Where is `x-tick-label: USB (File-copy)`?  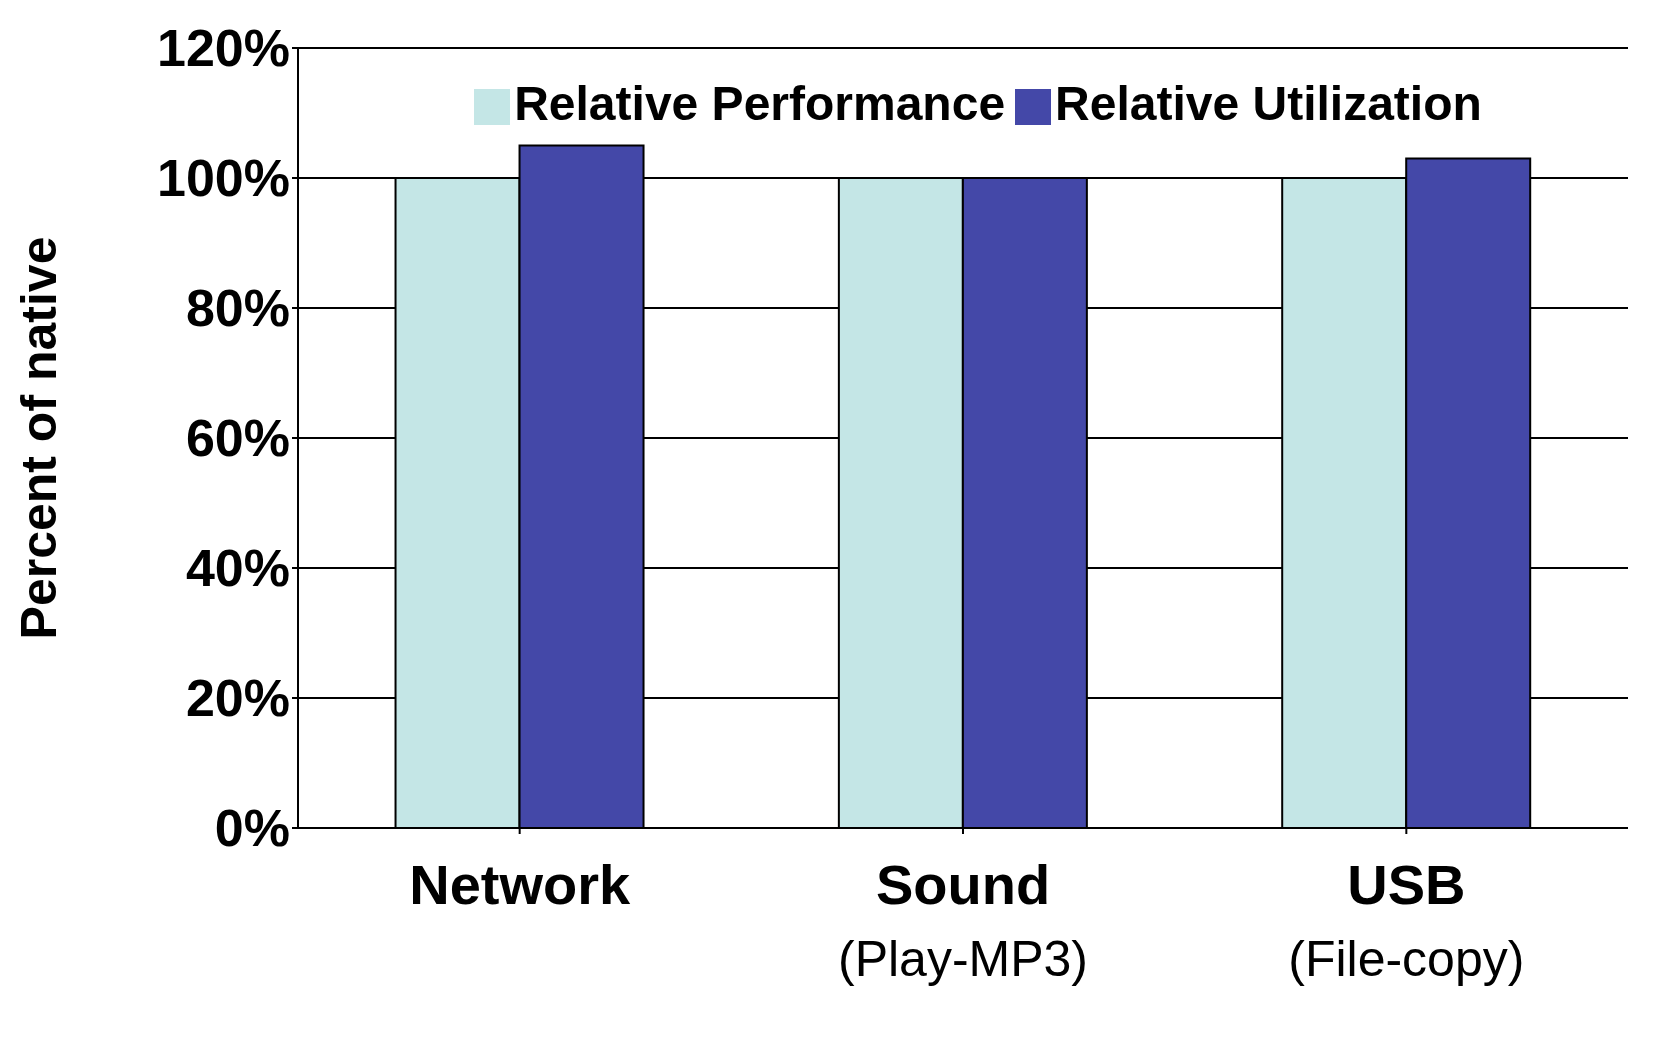
x-tick-label: USB (File-copy) is located at coordinates (1406, 920).